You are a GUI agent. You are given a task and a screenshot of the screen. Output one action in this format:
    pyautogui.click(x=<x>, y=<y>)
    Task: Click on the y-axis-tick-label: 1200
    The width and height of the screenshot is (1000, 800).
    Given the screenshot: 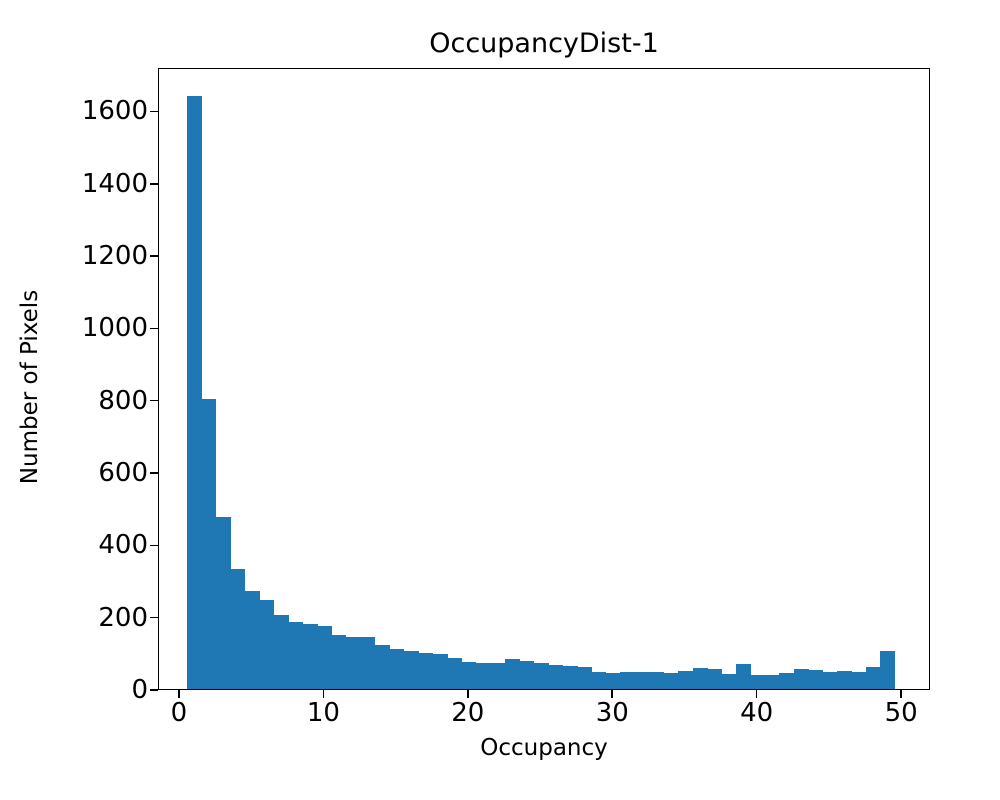 What is the action you would take?
    pyautogui.click(x=114, y=256)
    